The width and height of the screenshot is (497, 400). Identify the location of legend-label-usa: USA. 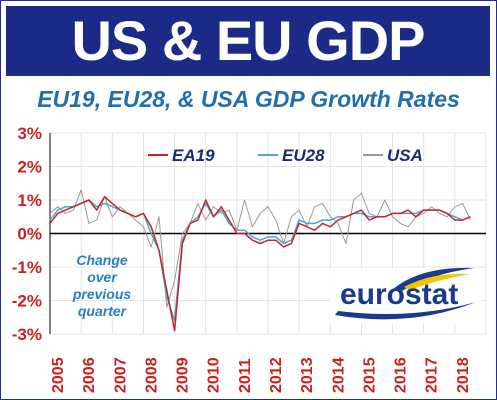
(405, 155).